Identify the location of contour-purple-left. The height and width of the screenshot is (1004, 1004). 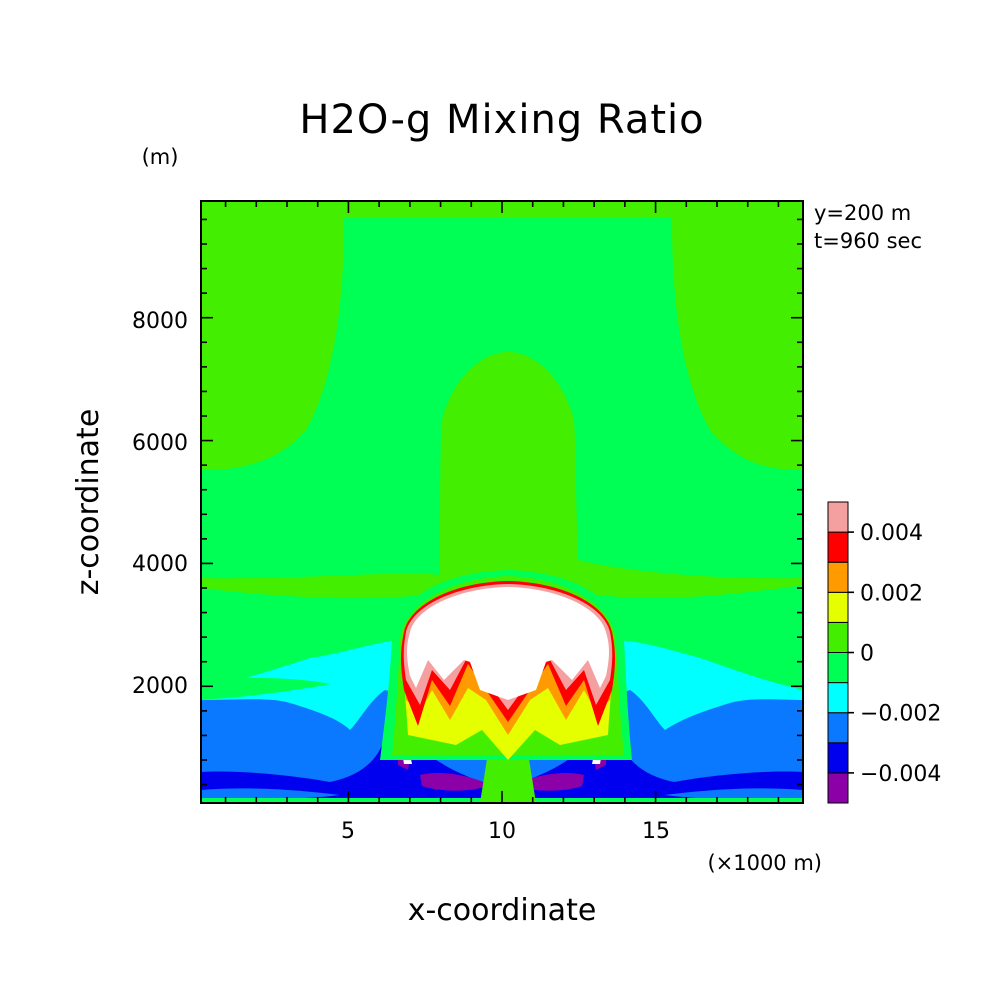
(455, 782).